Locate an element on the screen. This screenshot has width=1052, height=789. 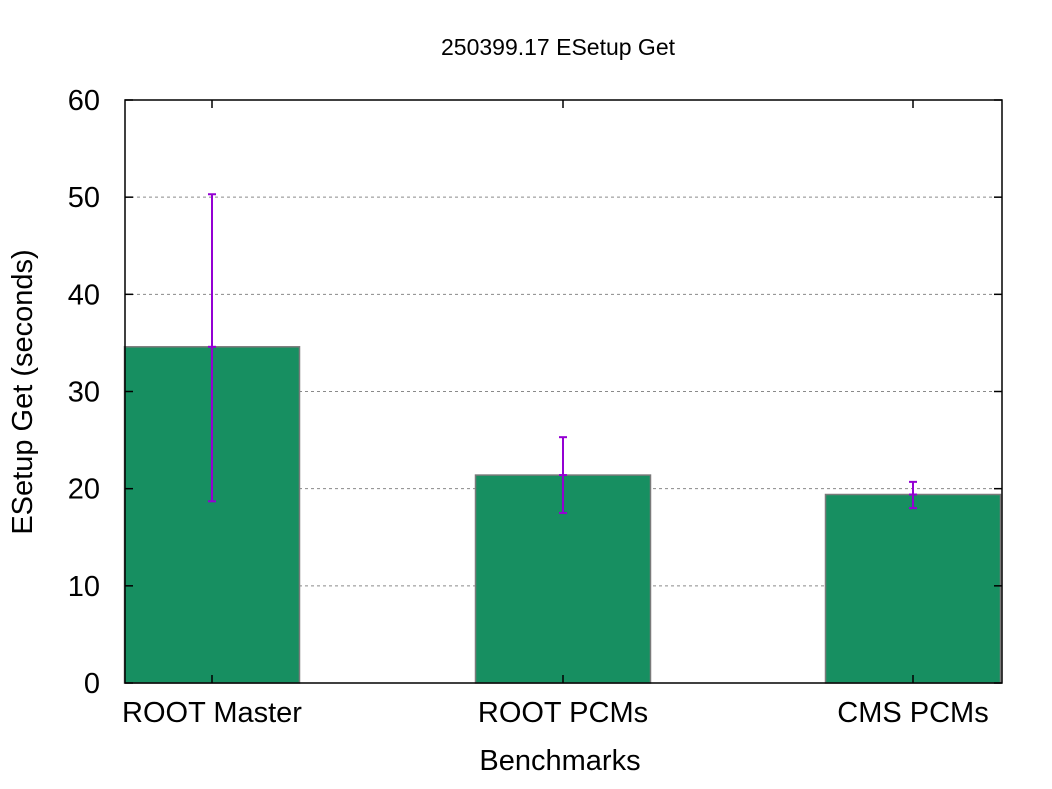
y-tick-label: 50 is located at coordinates (84, 198).